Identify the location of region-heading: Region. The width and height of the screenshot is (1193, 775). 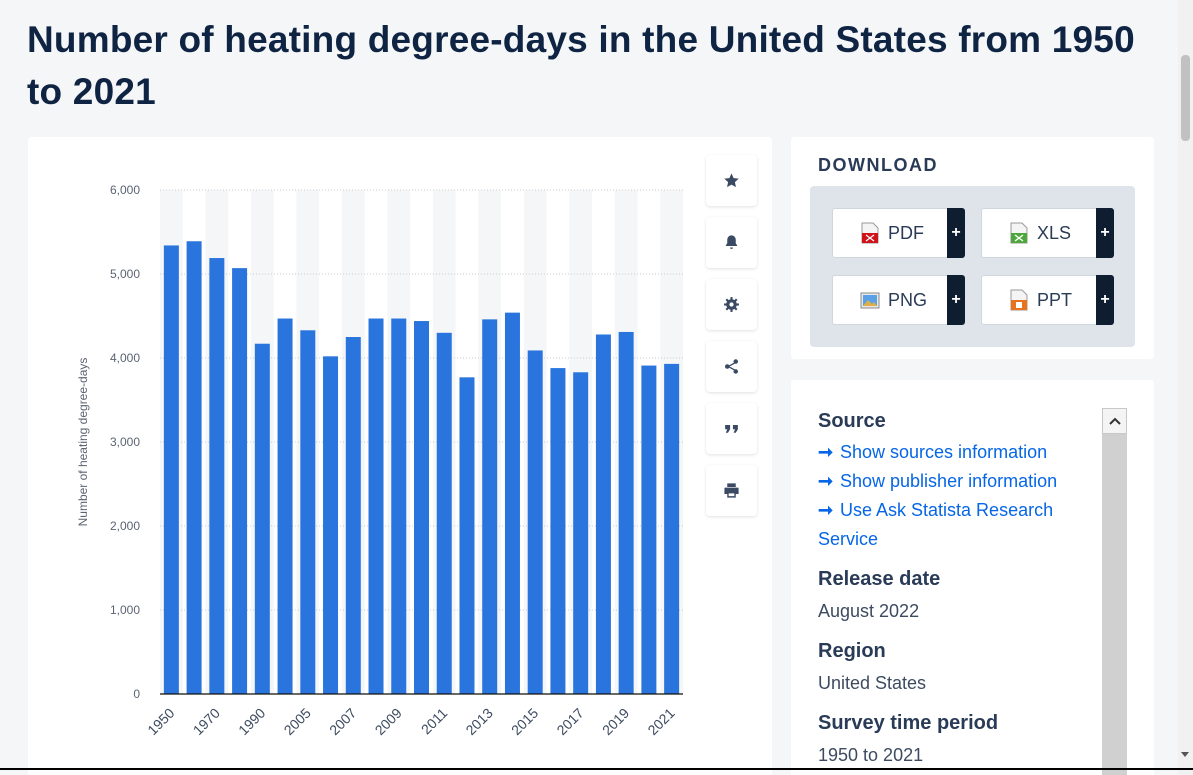
(852, 651).